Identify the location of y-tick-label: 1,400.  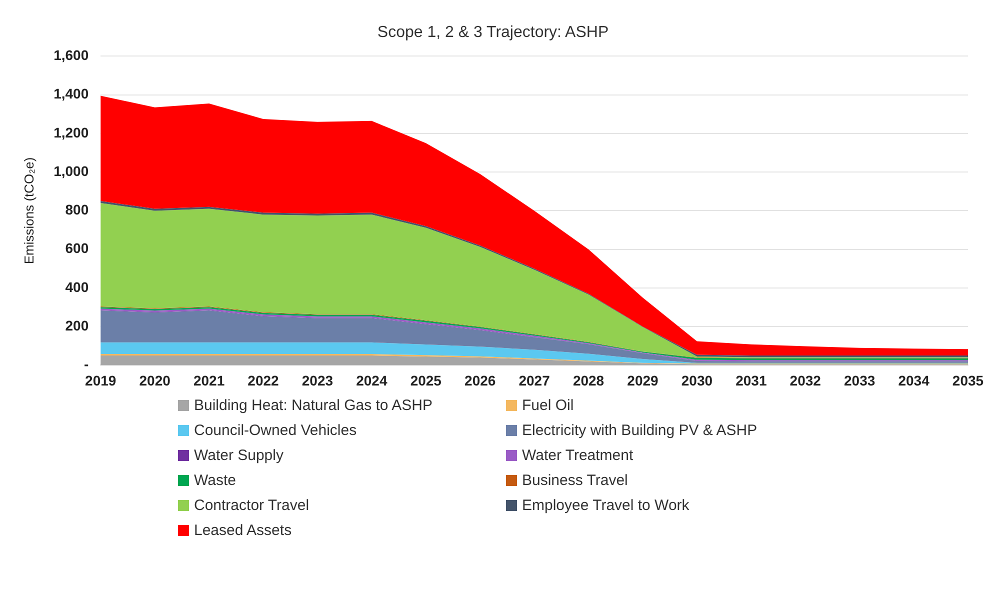
(71, 94).